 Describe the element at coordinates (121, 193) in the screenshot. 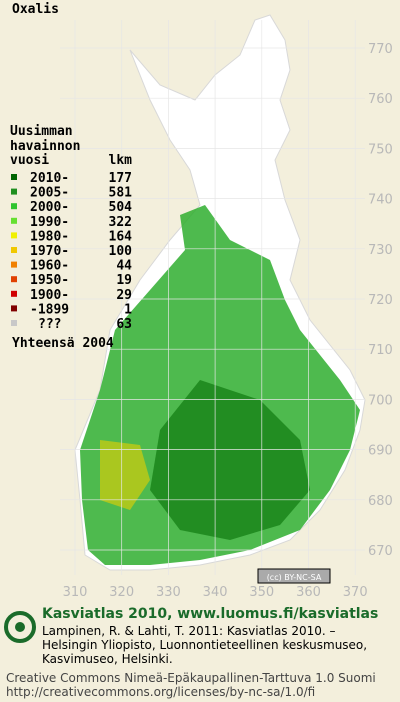

I see `legend-count: 581` at that location.